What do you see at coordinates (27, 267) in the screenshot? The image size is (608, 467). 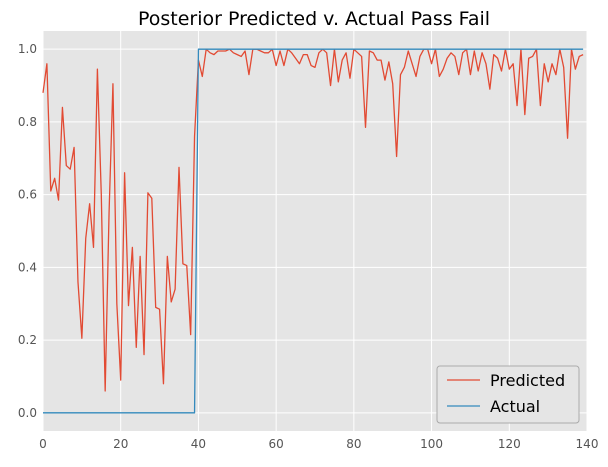 I see `y-tick-label: 0.4` at bounding box center [27, 267].